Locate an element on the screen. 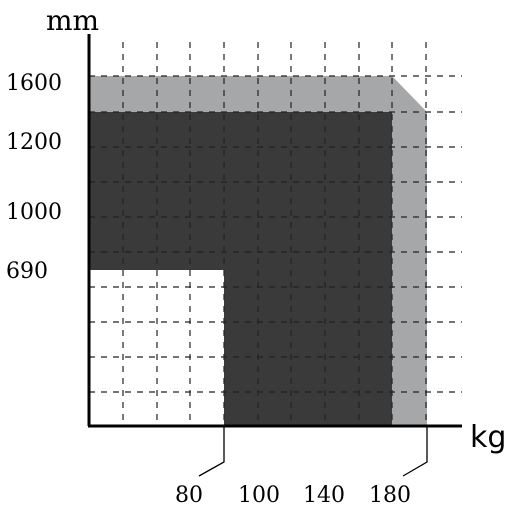 The image size is (523, 510). y-tick-label: 1600 is located at coordinates (34, 83).